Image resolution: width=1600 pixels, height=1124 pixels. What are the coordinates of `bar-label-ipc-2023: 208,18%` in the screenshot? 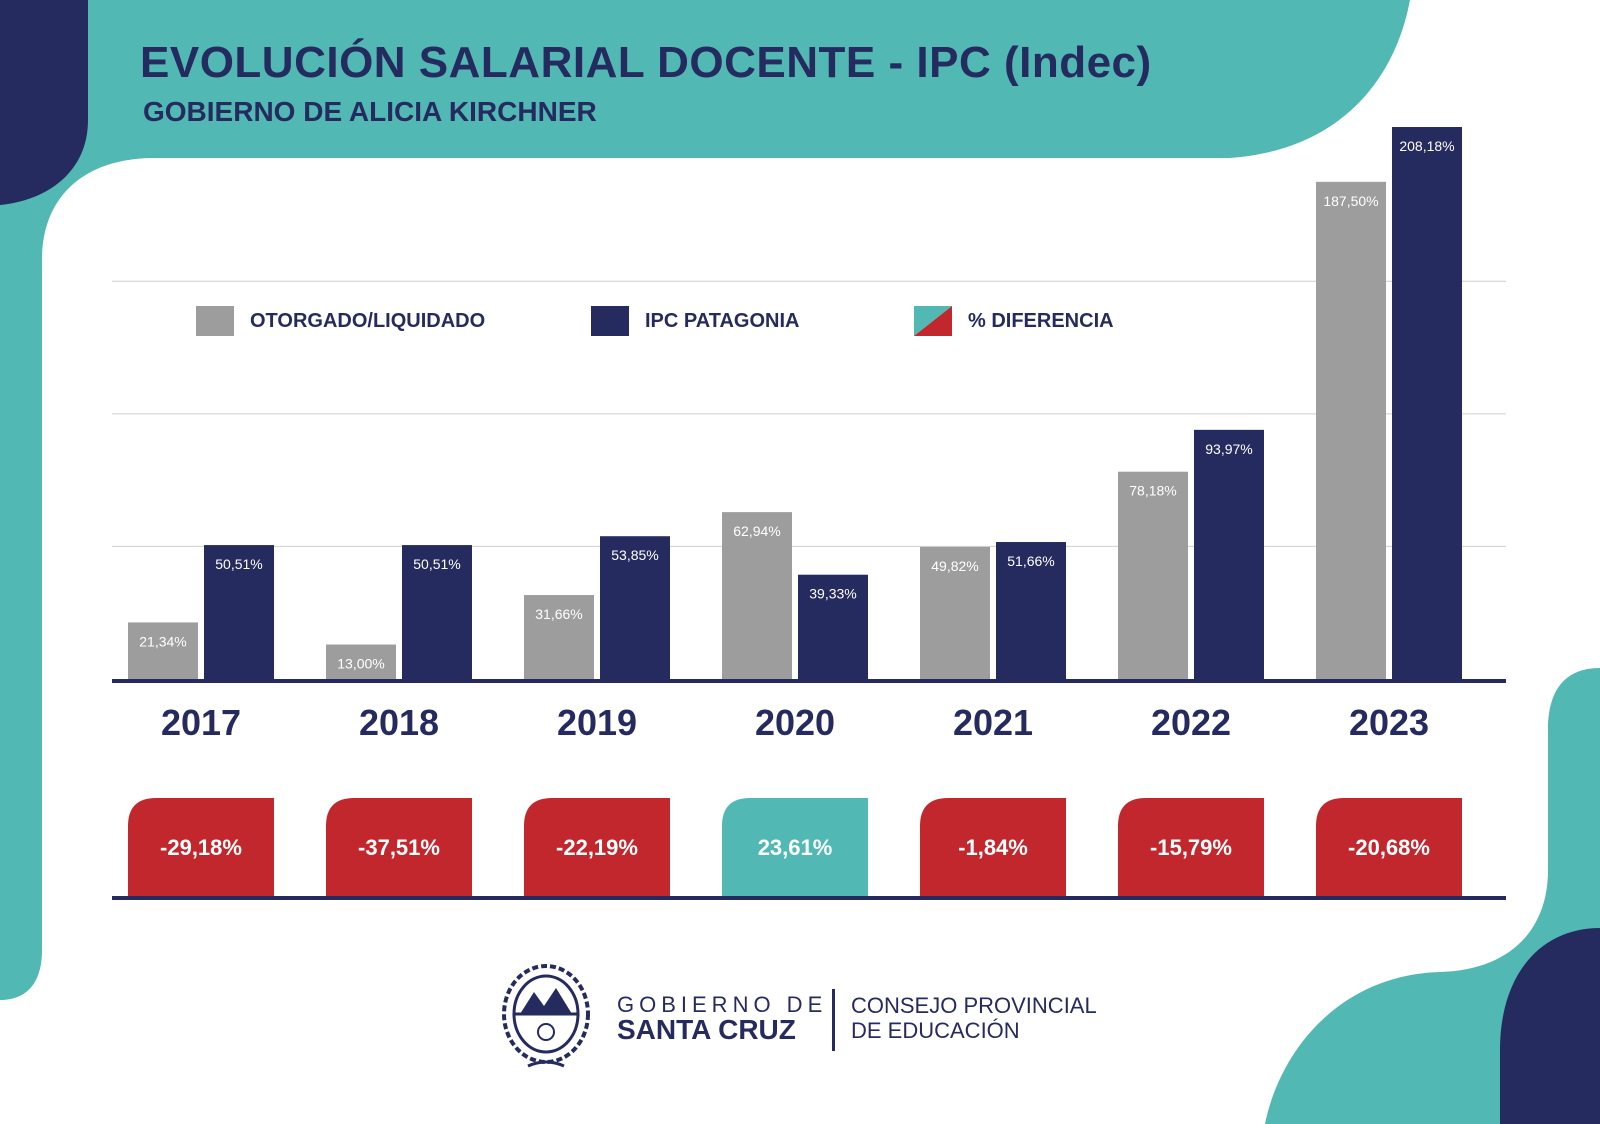 It's located at (1426, 146).